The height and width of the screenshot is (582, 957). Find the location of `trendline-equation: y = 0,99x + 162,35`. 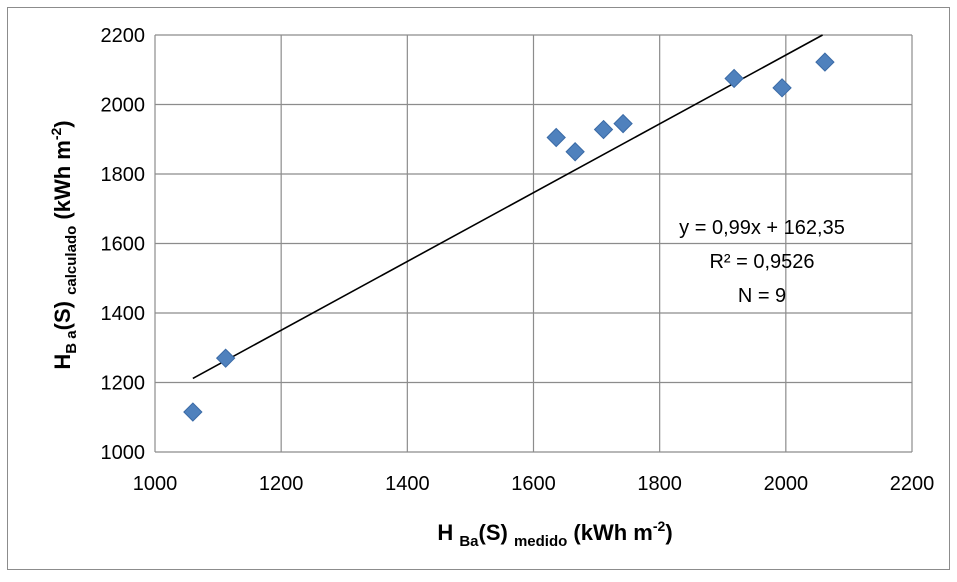

trendline-equation: y = 0,99x + 162,35 is located at coordinates (762, 228).